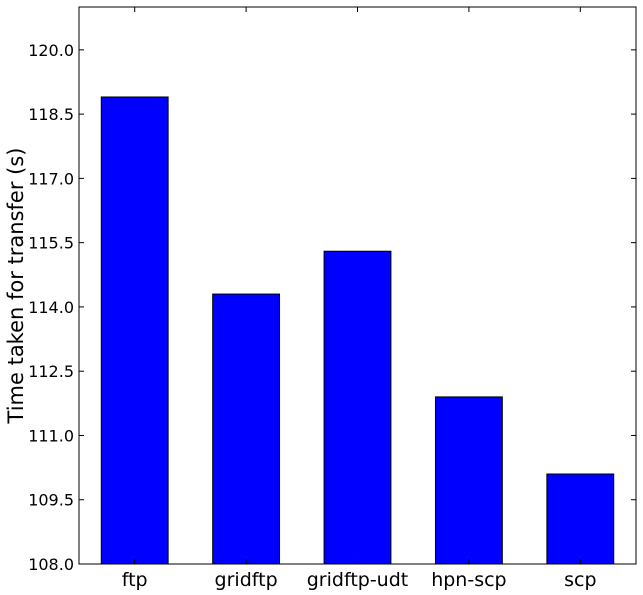 The height and width of the screenshot is (595, 643). I want to click on bar-ftp, so click(134, 330).